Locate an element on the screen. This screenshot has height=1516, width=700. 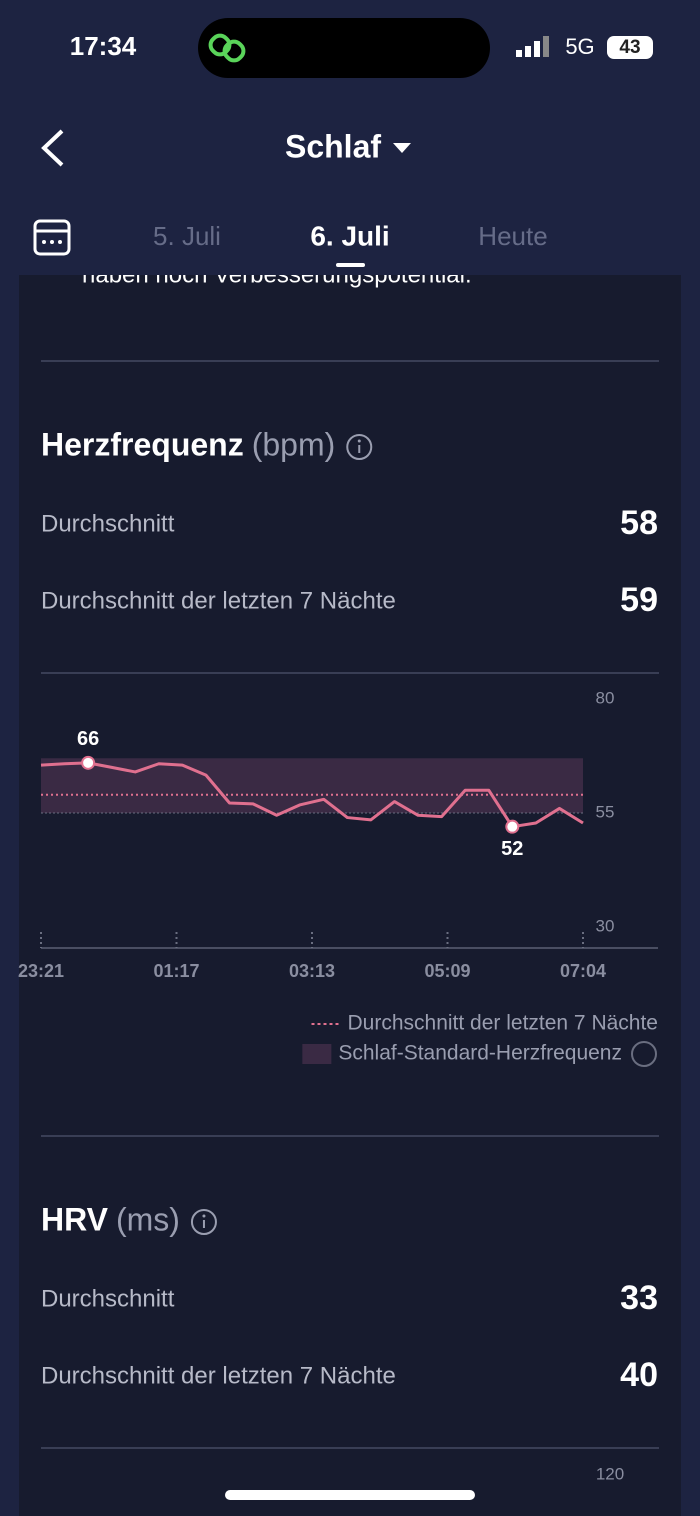
section-unit: (ms) is located at coordinates (148, 1219).